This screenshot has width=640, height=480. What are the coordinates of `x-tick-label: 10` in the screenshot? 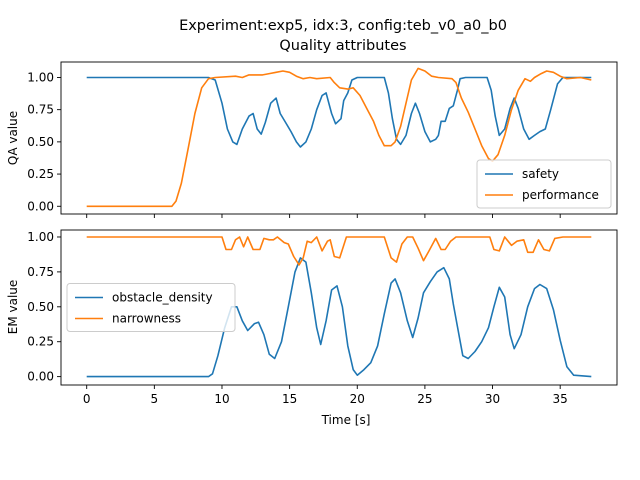 It's located at (221, 399).